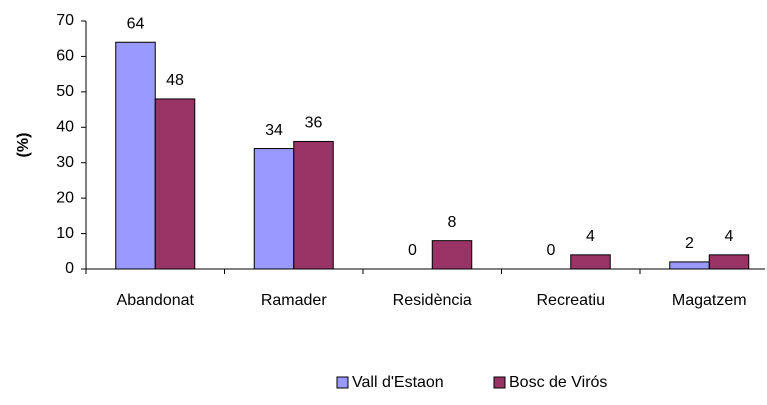  I want to click on x-tick-label: Ramader, so click(294, 300).